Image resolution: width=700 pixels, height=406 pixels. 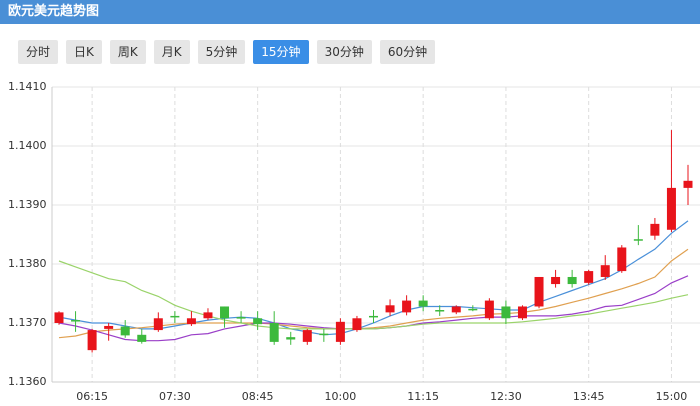 I want to click on tab: 月K, so click(x=171, y=52).